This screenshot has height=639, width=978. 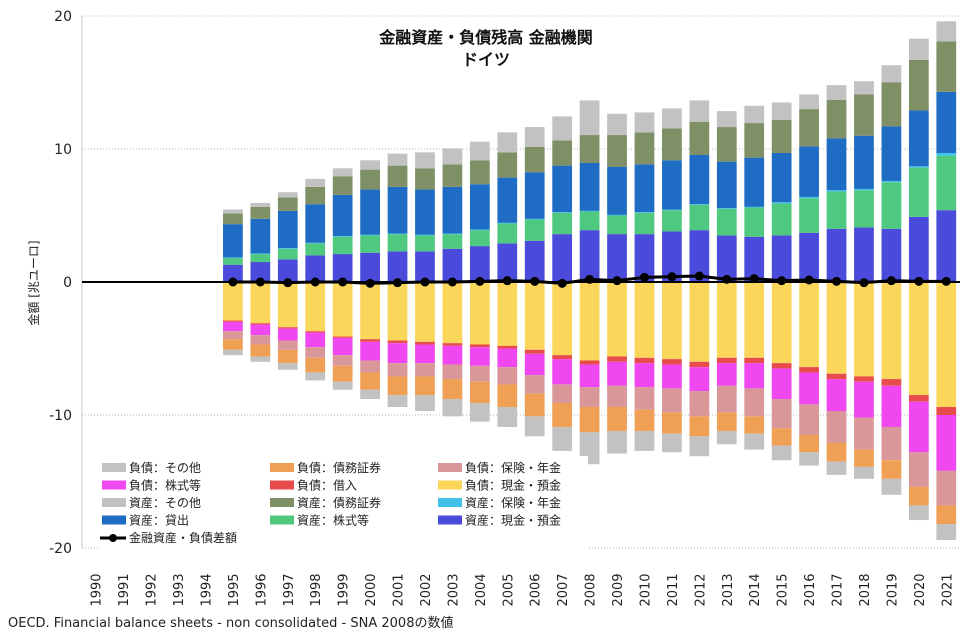 What do you see at coordinates (165, 485) in the screenshot?
I see `legend-label: 負債：株式等` at bounding box center [165, 485].